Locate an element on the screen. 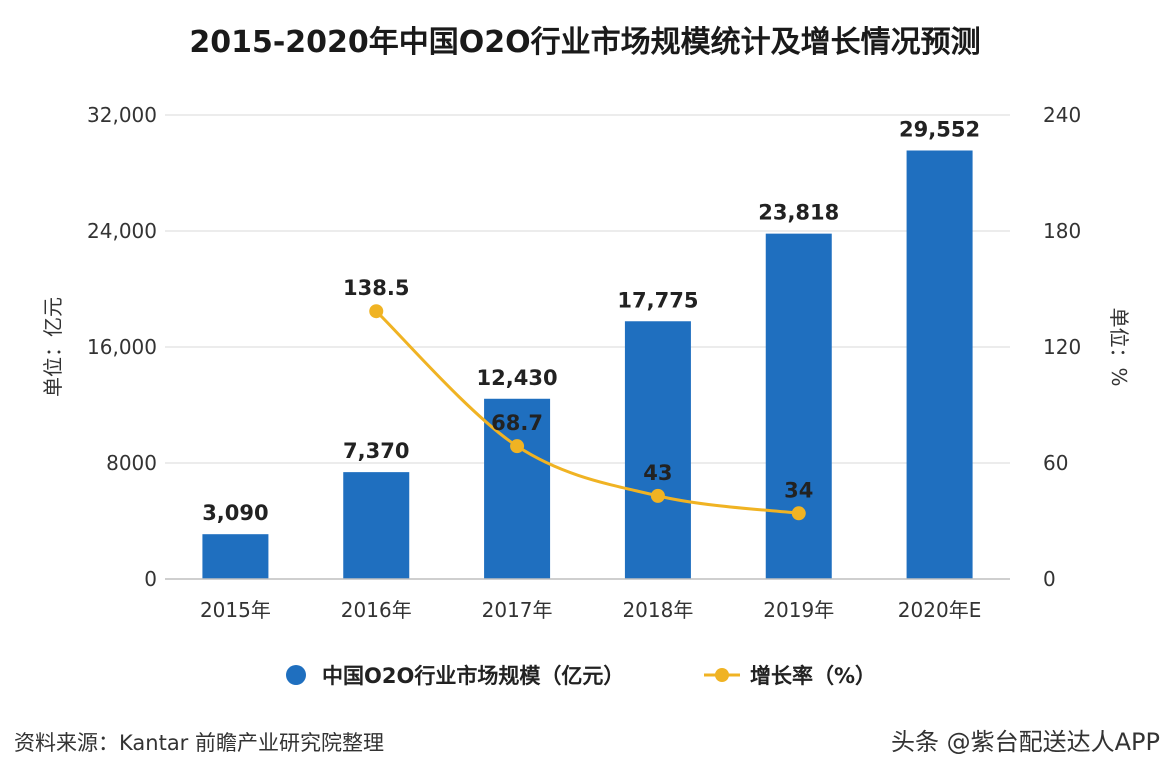 This screenshot has width=1170, height=784. growth-rate-line is located at coordinates (587, 412).